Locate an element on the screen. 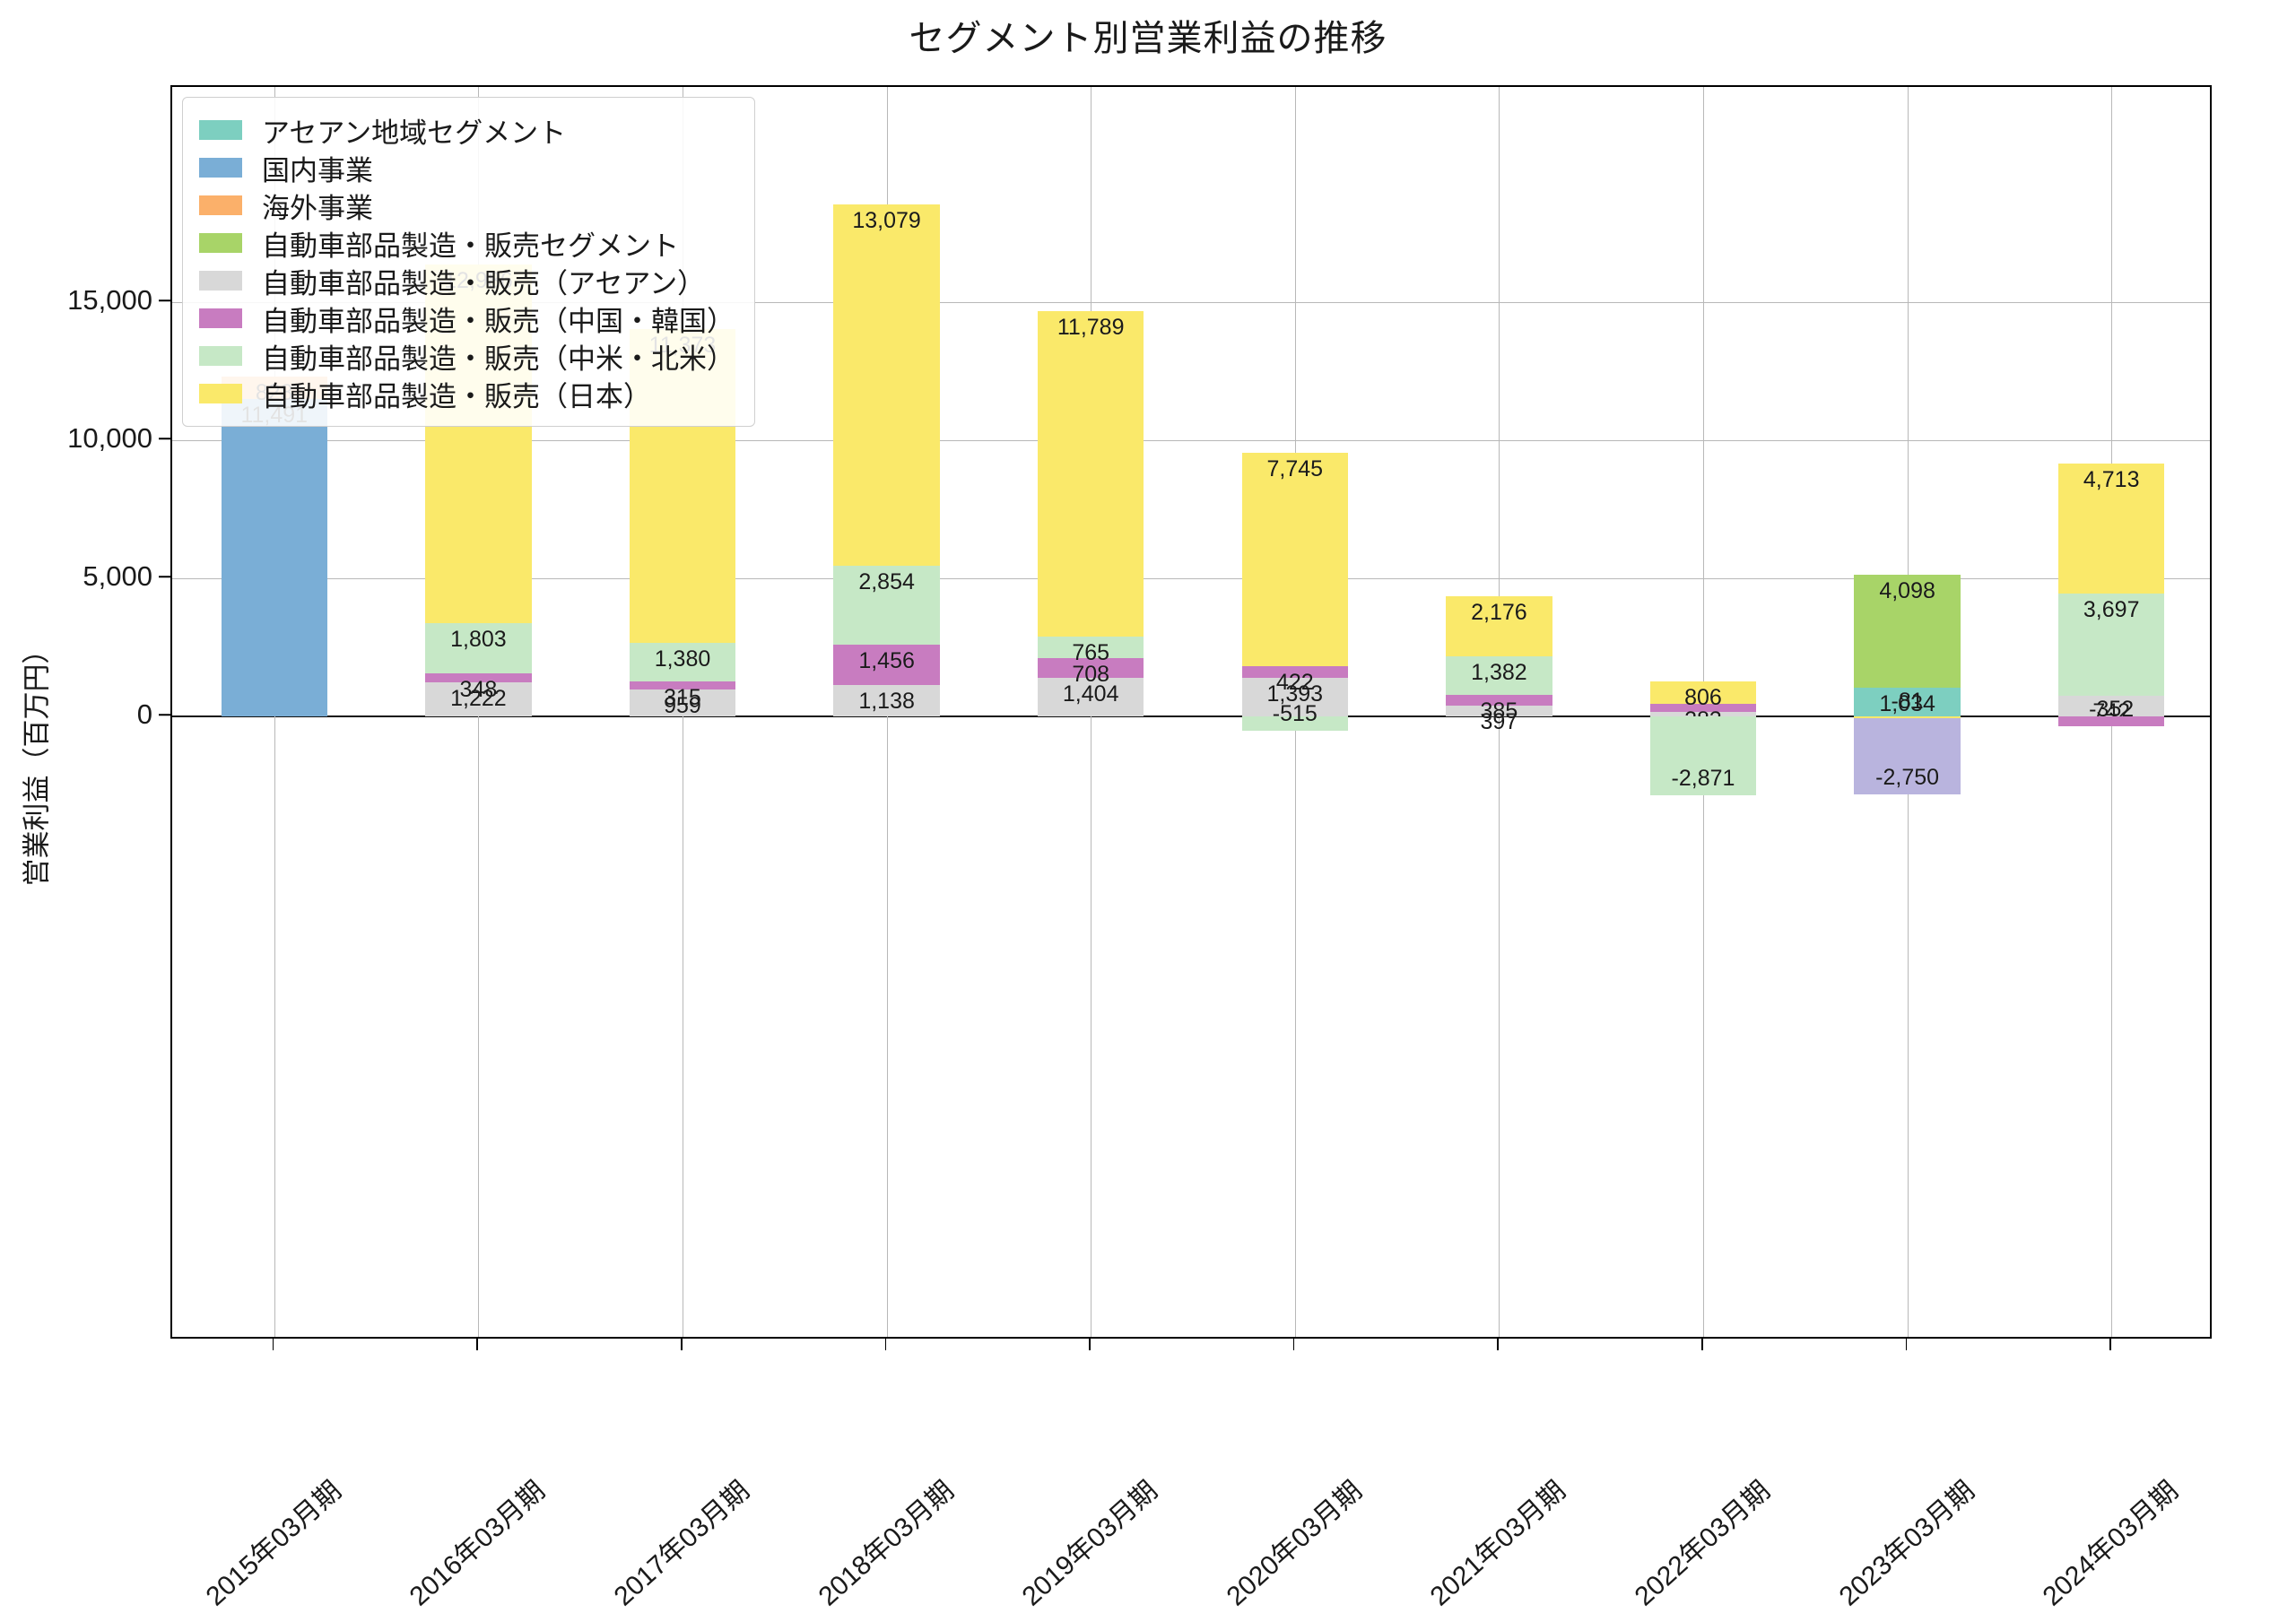 This screenshot has width=2296, height=1613. bar-segment: 315 is located at coordinates (682, 694).